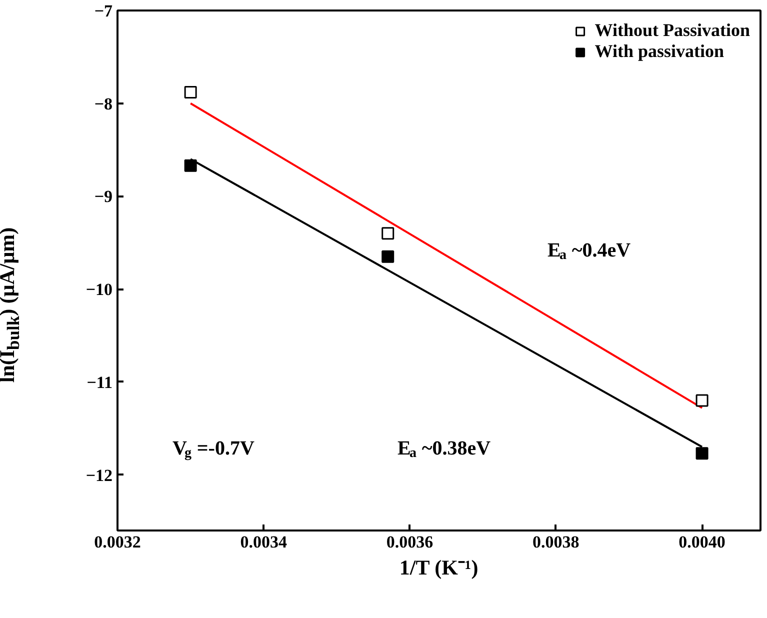 This screenshot has height=618, width=767. What do you see at coordinates (672, 30) in the screenshot?
I see `legend-label: Without Passivation` at bounding box center [672, 30].